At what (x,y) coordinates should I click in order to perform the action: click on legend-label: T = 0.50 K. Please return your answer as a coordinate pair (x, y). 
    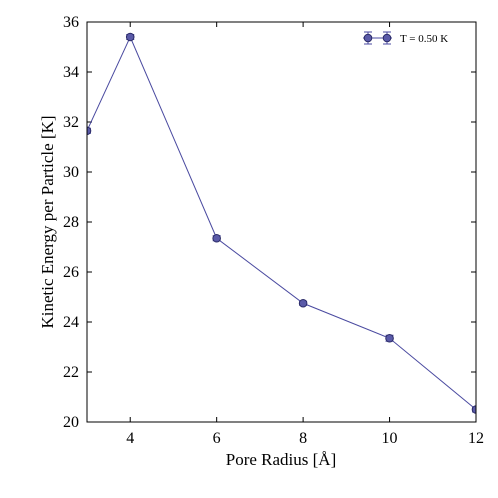
    Looking at the image, I should click on (424, 39).